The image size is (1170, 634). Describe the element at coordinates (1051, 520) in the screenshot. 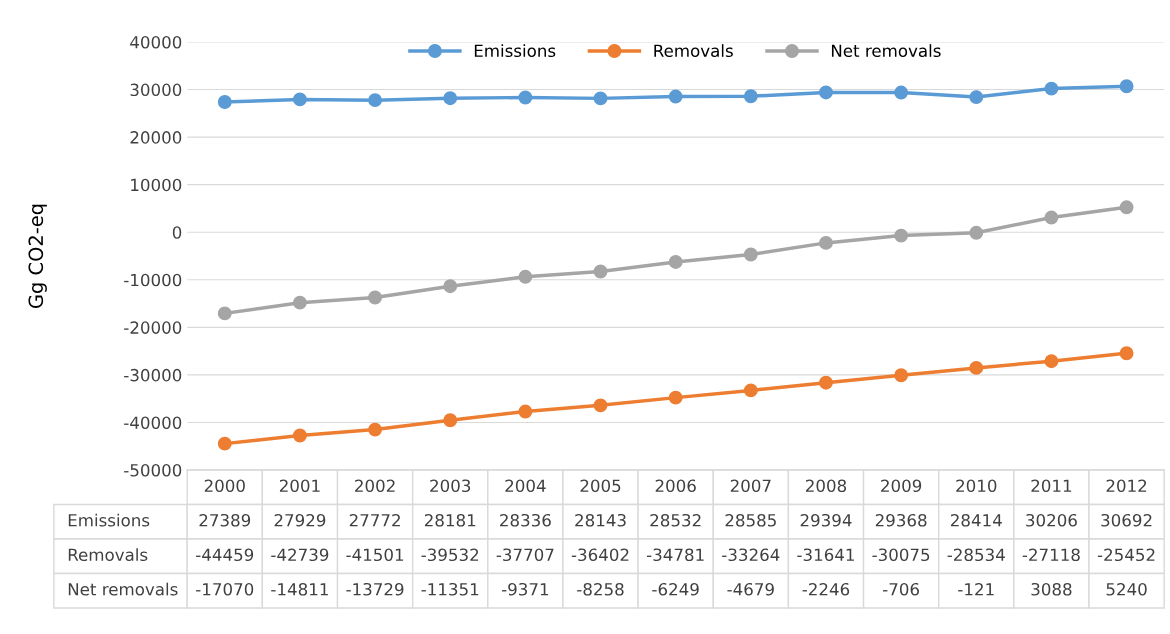

I see `data-label: 30206` at that location.